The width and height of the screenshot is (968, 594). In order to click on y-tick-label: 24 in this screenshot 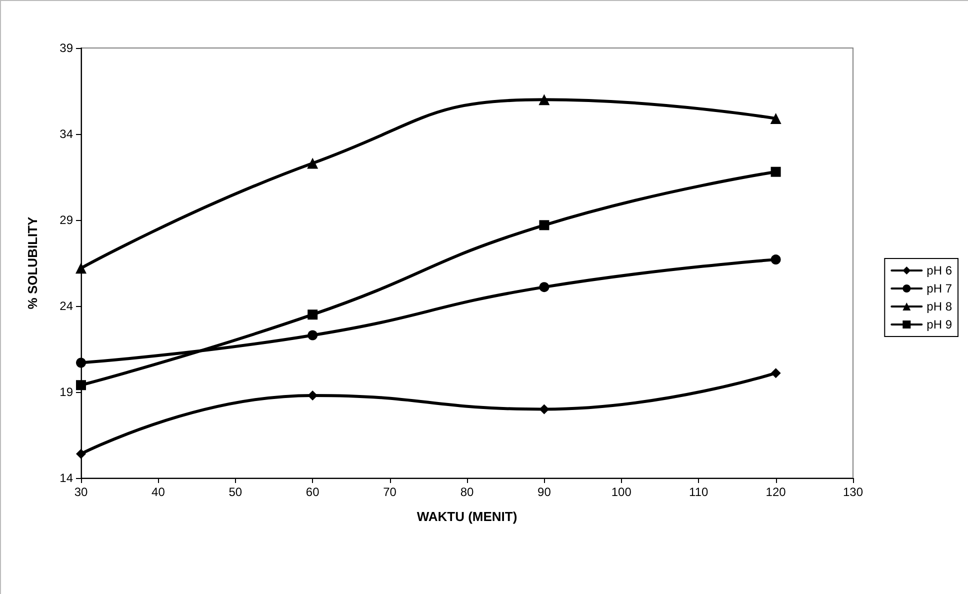, I will do `click(67, 306)`.